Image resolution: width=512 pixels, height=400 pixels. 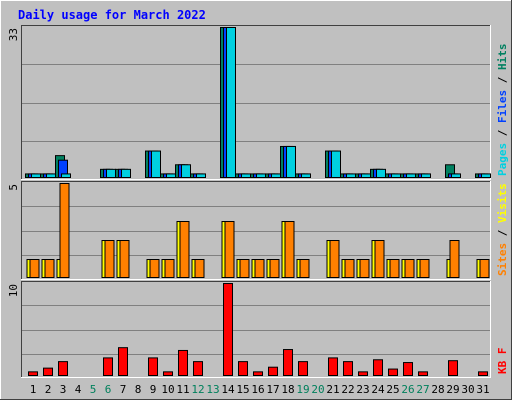 I want to click on day-label: 7, so click(x=123, y=389).